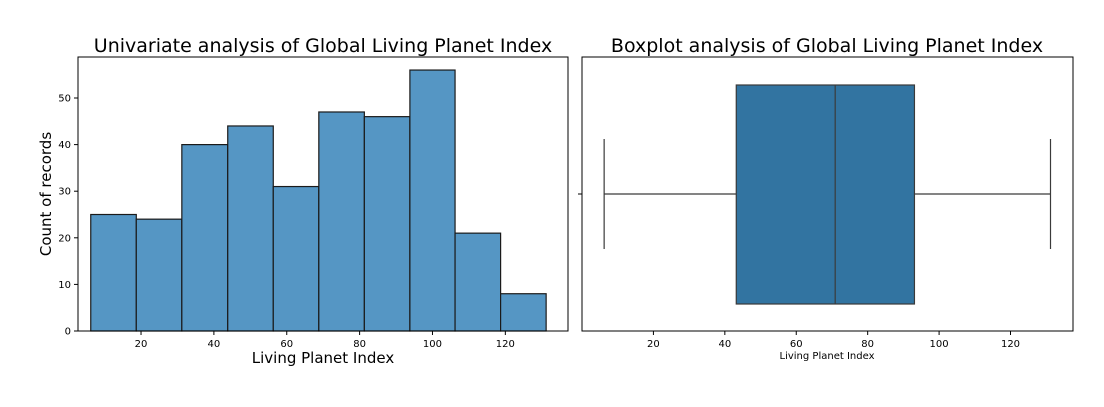 The image size is (1104, 407). What do you see at coordinates (939, 344) in the screenshot?
I see `boxplot-x-tick-label: 100` at bounding box center [939, 344].